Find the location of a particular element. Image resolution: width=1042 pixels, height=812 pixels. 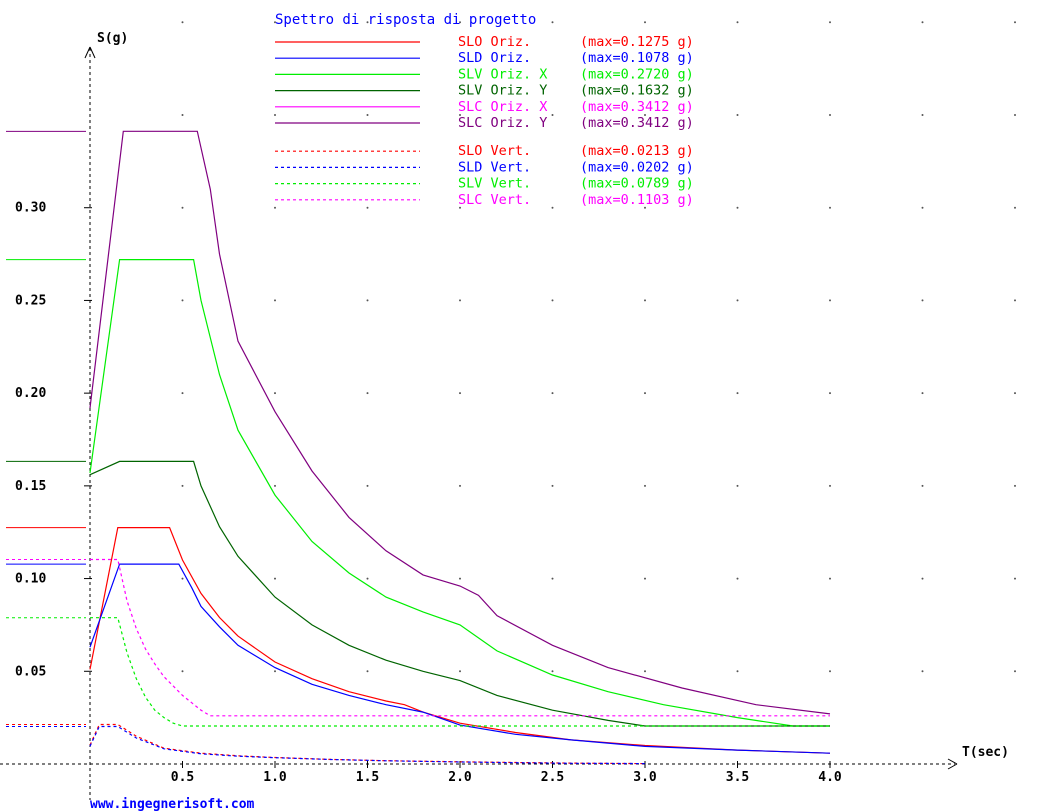

legend-series-max: (max=0.1103 g) is located at coordinates (637, 200).